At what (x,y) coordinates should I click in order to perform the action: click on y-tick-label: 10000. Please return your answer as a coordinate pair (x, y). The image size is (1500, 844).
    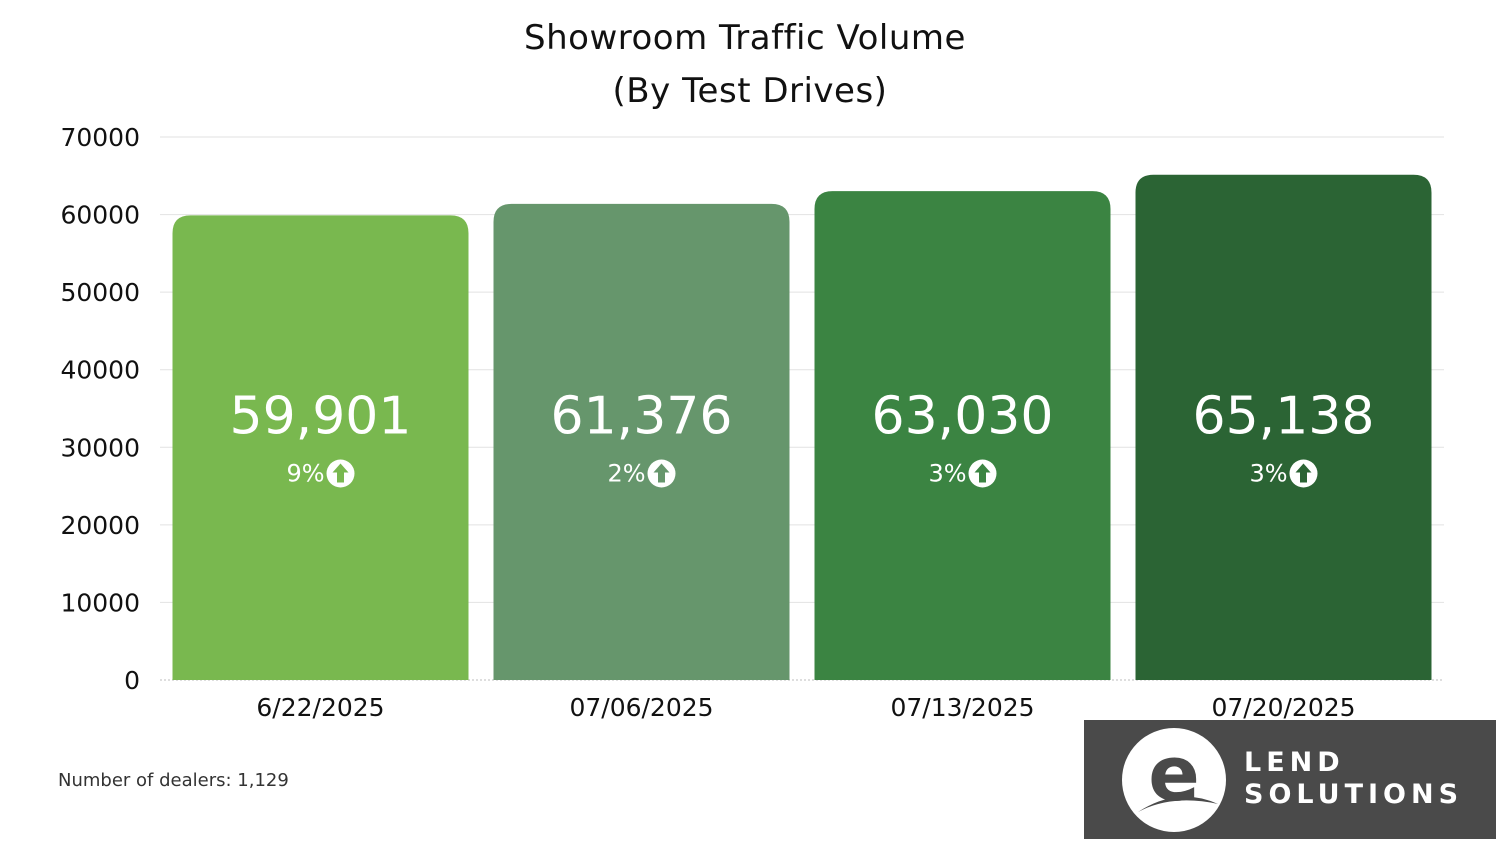
    Looking at the image, I should click on (100, 602).